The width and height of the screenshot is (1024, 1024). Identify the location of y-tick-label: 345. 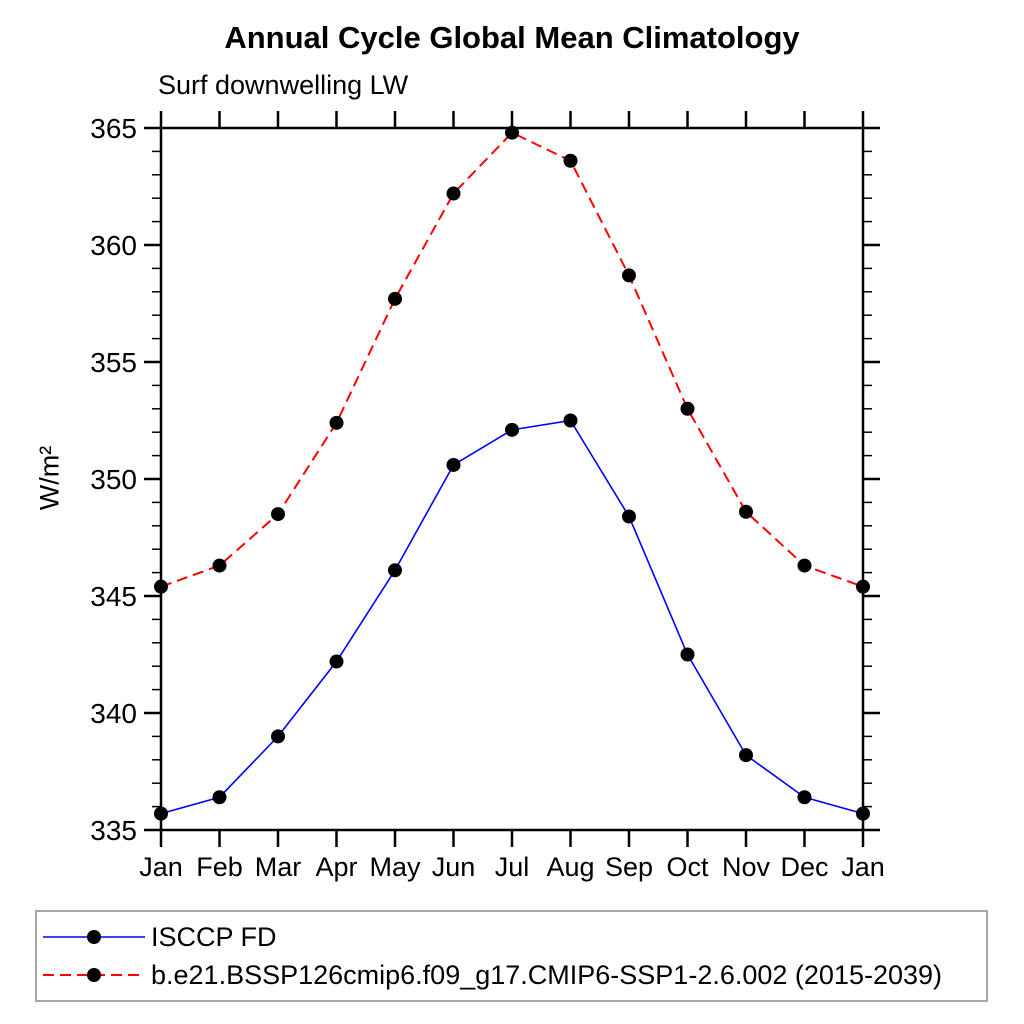
(113, 596).